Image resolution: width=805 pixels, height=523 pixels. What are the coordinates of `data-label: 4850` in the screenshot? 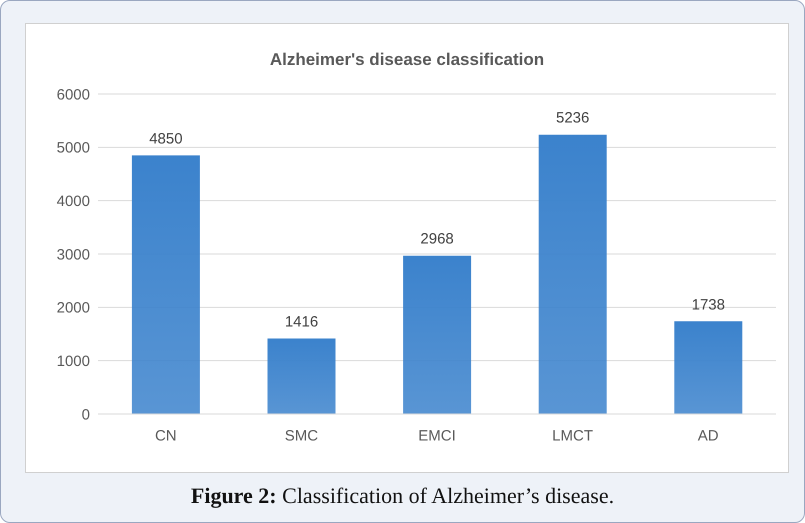 It's located at (166, 139).